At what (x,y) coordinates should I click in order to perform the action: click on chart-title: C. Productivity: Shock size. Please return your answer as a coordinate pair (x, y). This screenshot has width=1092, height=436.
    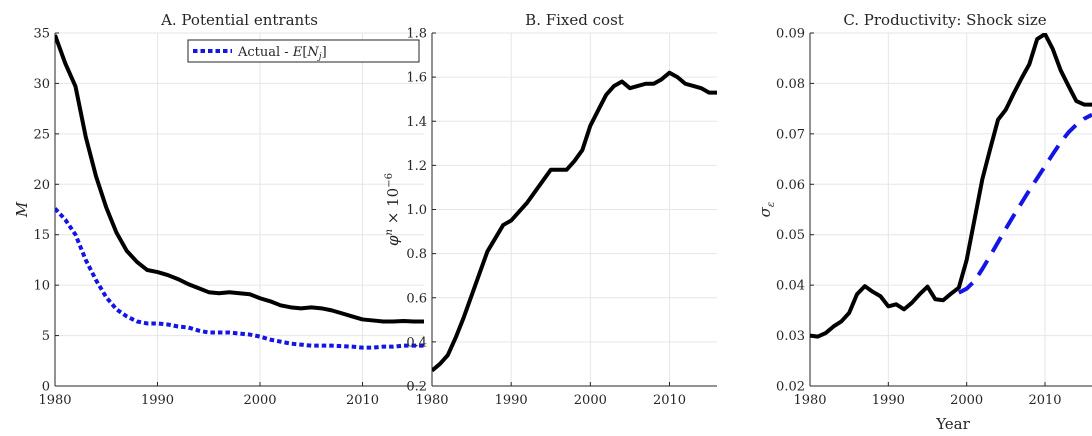
    Looking at the image, I should click on (944, 20).